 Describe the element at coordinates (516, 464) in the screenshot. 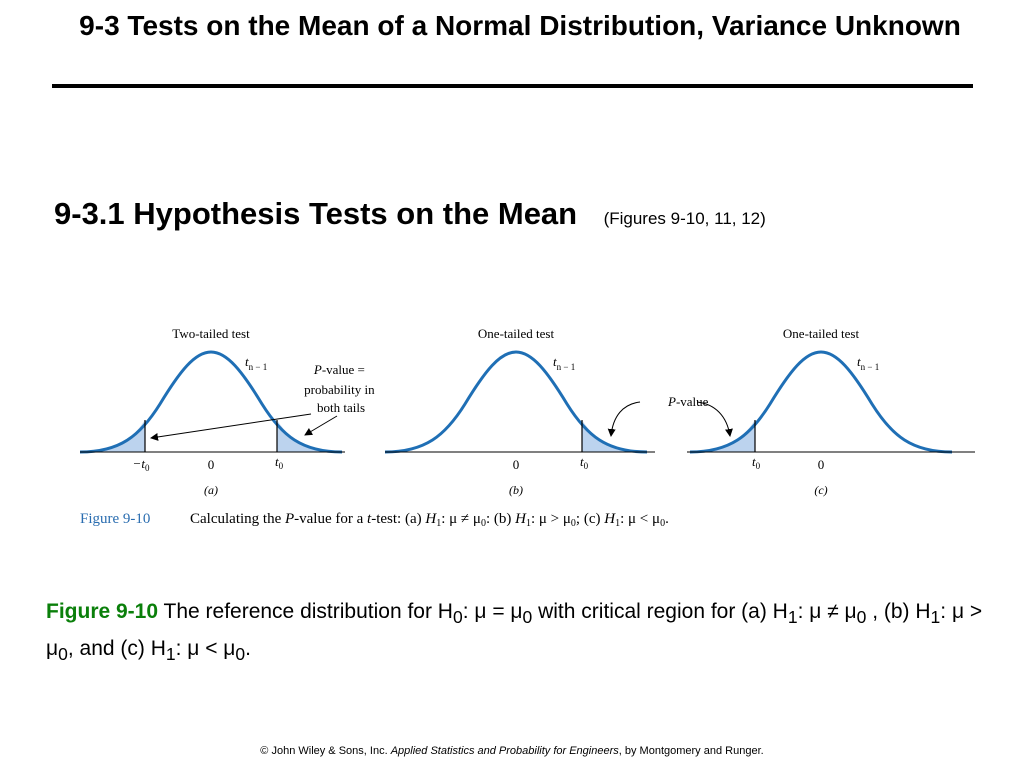

I see `panel-b-zero-tick: 0` at that location.